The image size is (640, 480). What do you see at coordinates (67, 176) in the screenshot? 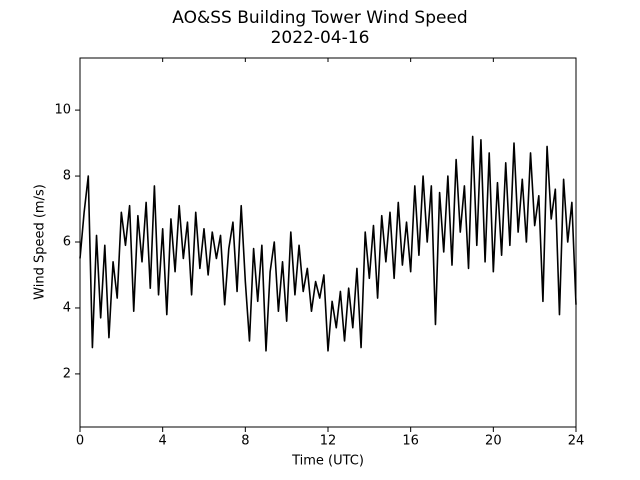
I see `y-tick-label: 8` at bounding box center [67, 176].